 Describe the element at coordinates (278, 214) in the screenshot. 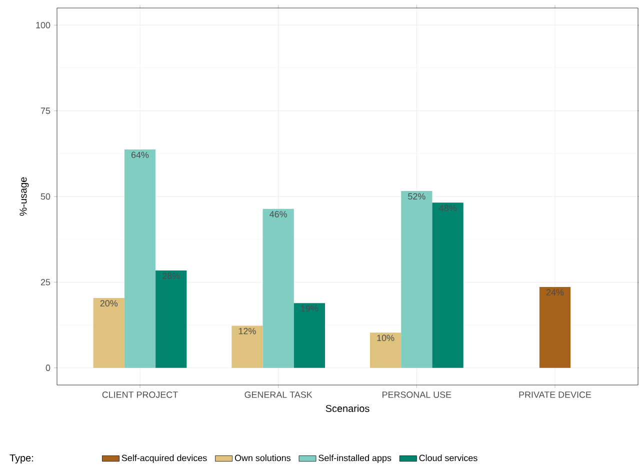

I see `data-label: 46%` at that location.